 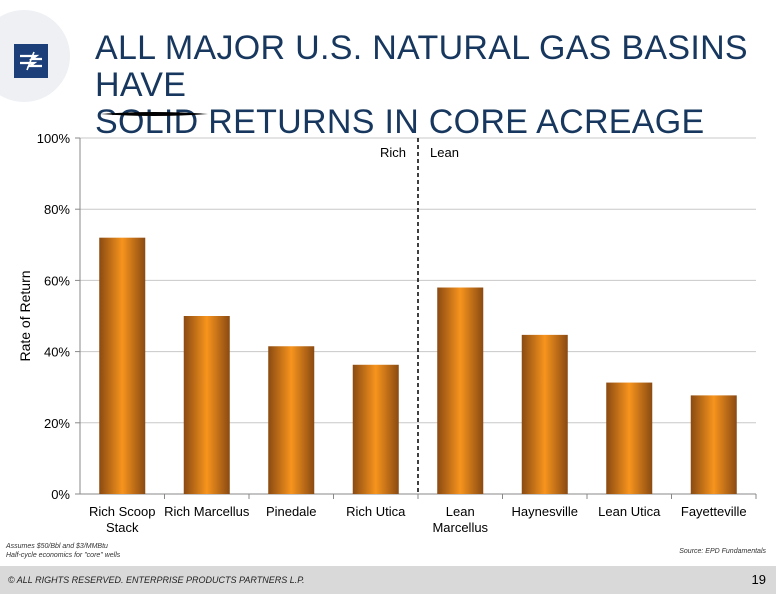 What do you see at coordinates (460, 527) in the screenshot?
I see `x-tick-label: Marcellus` at bounding box center [460, 527].